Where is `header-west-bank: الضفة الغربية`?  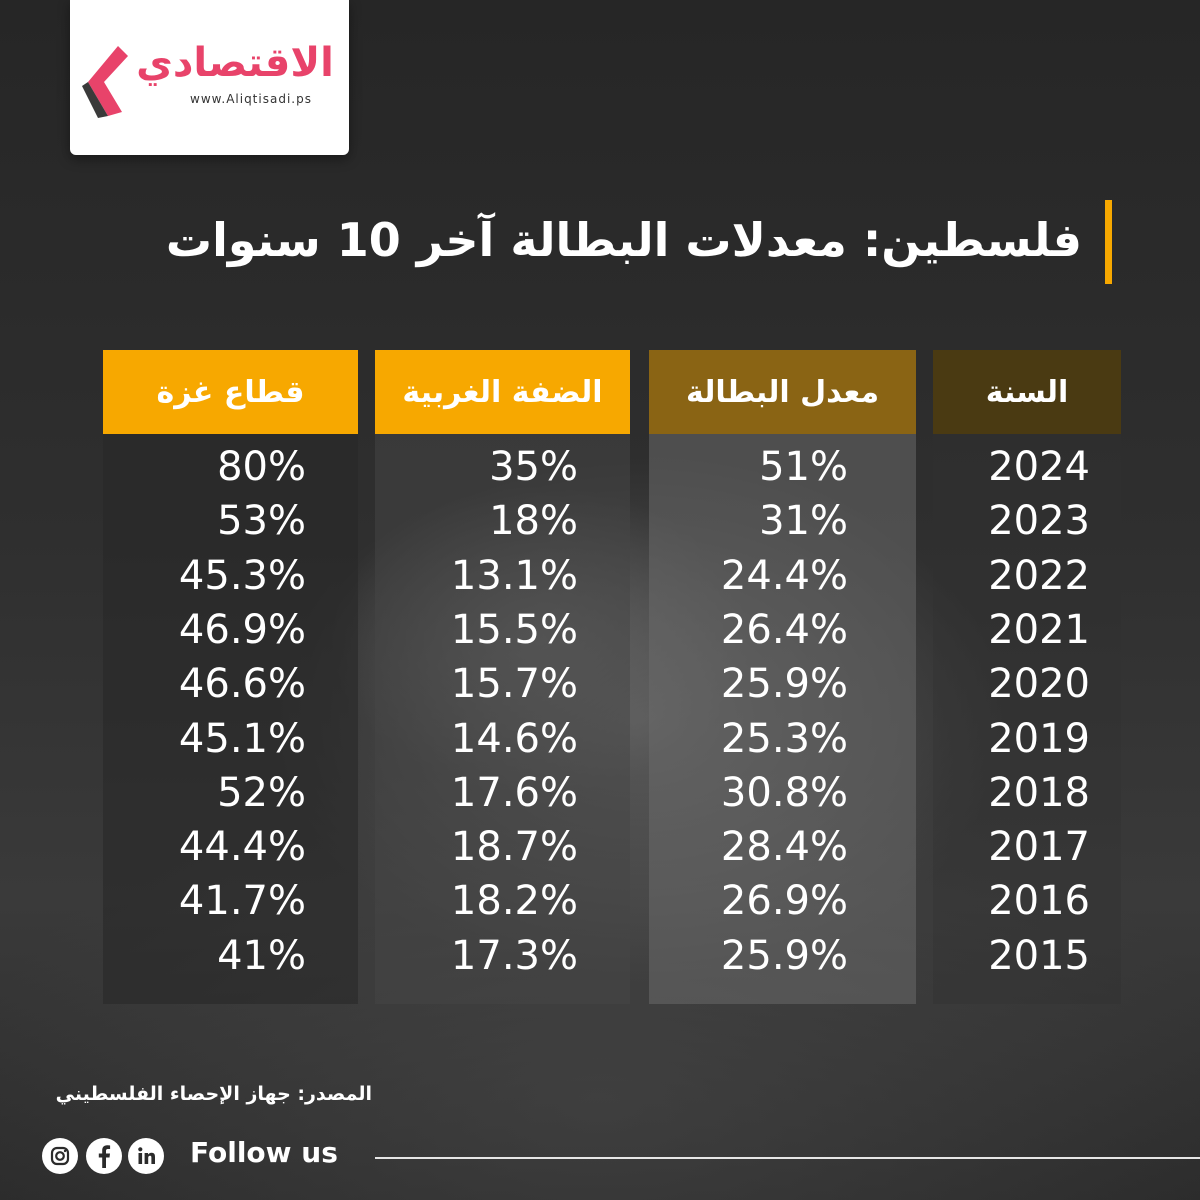
header-west-bank: الضفة الغربية is located at coordinates (502, 392).